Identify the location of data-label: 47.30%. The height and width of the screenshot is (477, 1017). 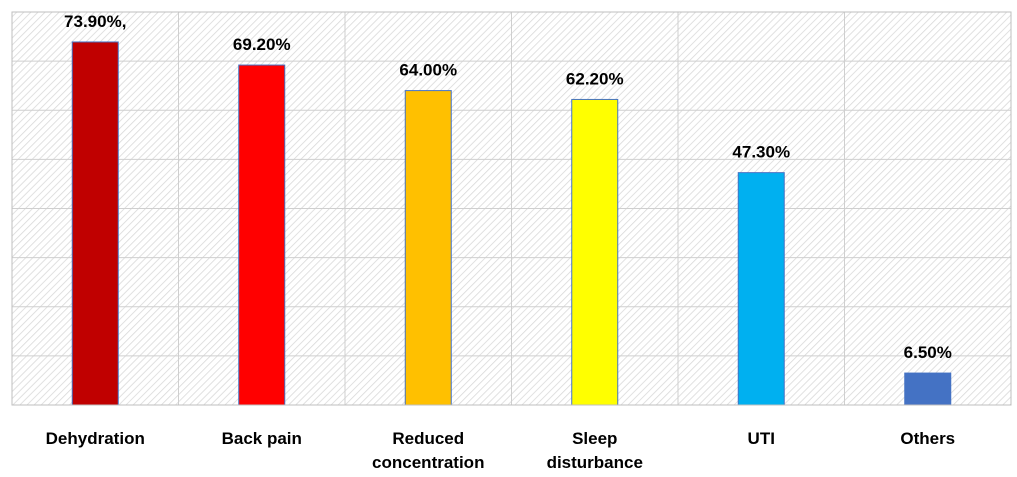
(761, 152).